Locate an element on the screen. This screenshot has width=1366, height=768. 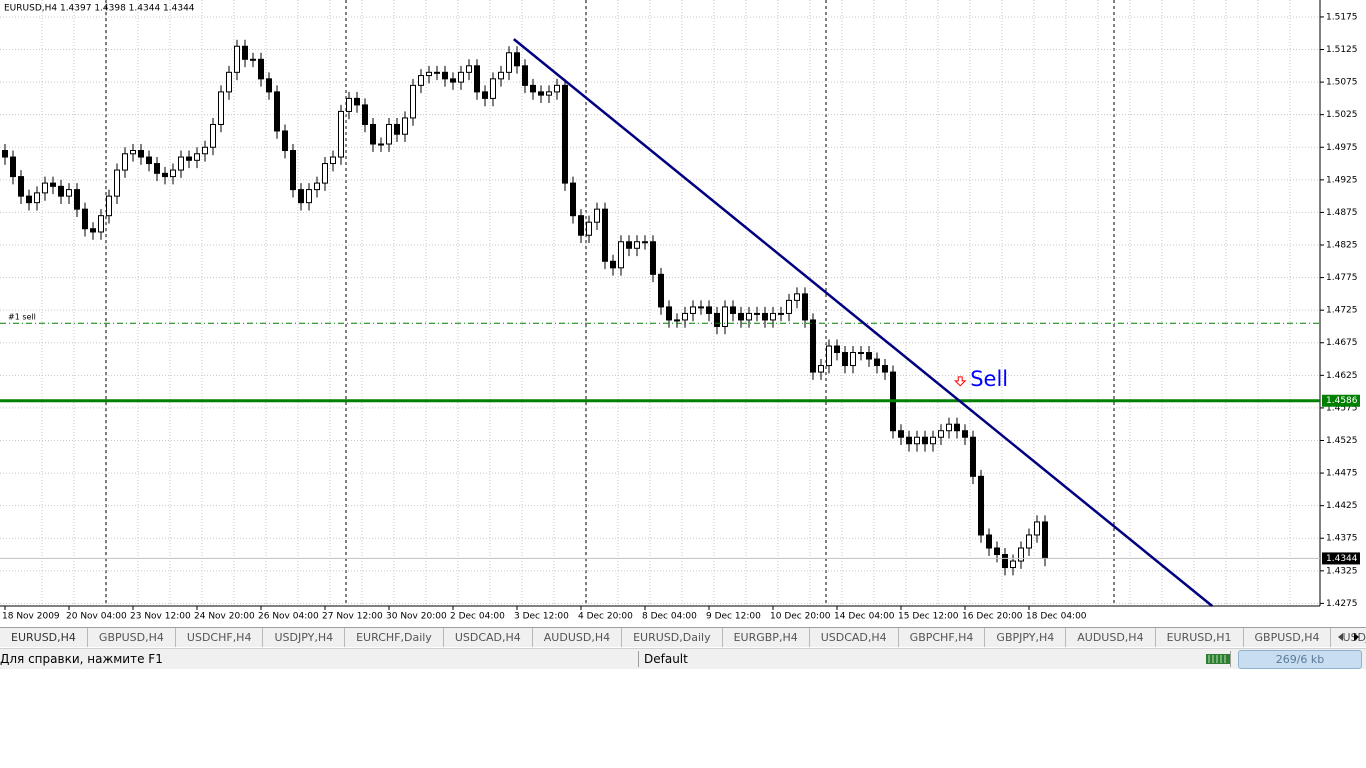
y-tick-label: 1.5075 is located at coordinates (1342, 83).